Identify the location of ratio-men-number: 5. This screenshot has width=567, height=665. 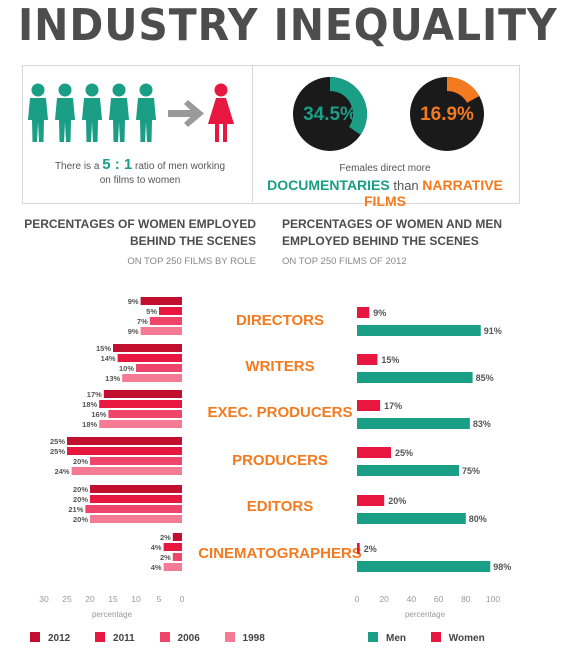
(106, 164).